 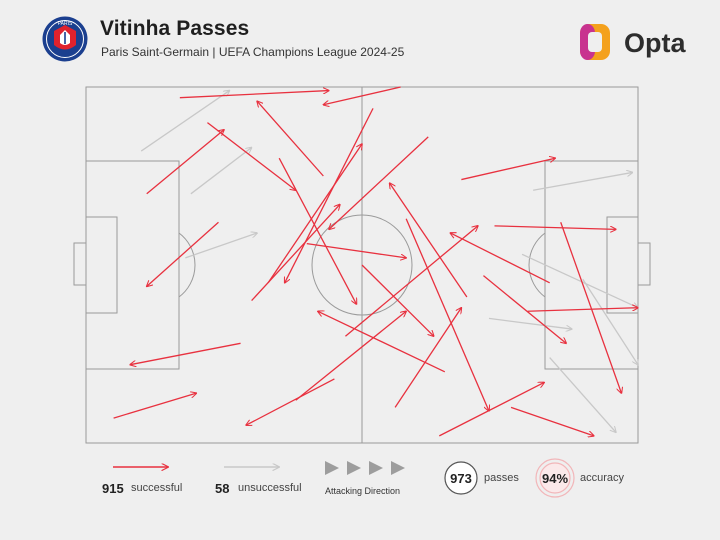 I want to click on legend-graphics, so click(x=344, y=478).